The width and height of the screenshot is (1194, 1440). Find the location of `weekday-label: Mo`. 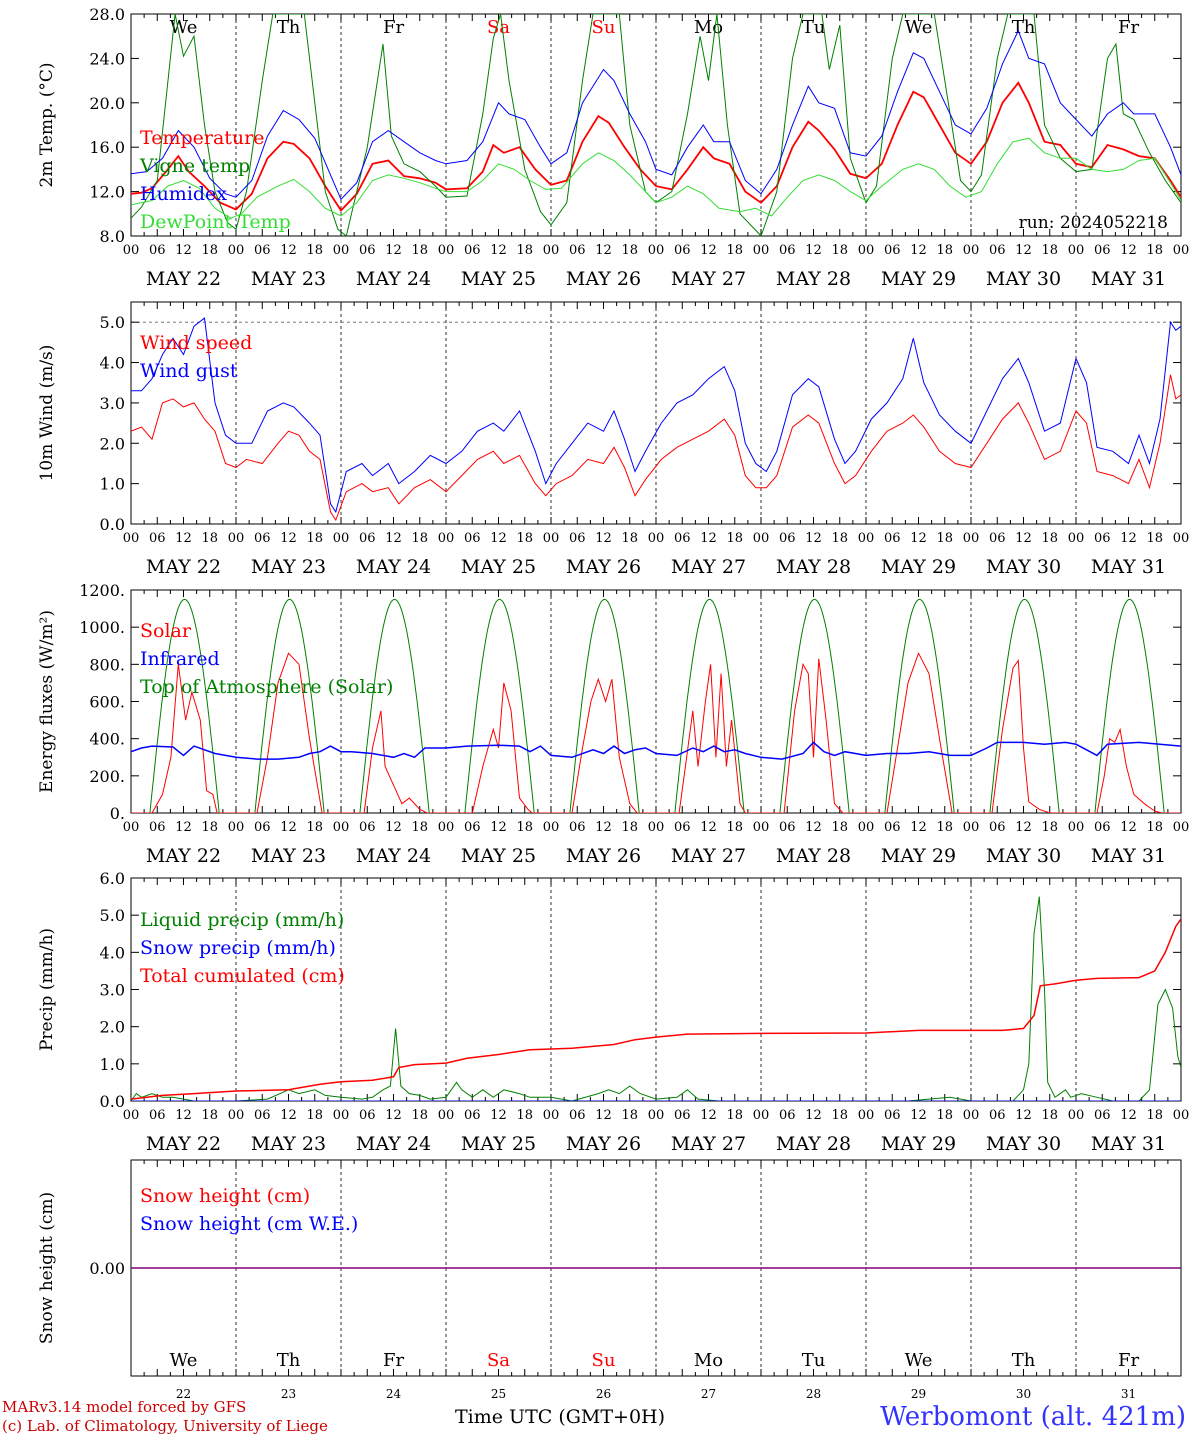

weekday-label: Mo is located at coordinates (708, 1360).